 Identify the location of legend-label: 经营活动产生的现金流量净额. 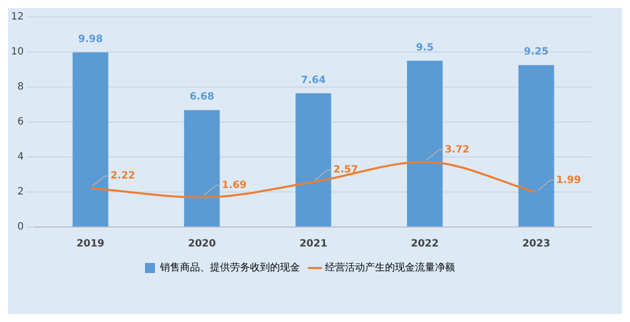
(390, 268).